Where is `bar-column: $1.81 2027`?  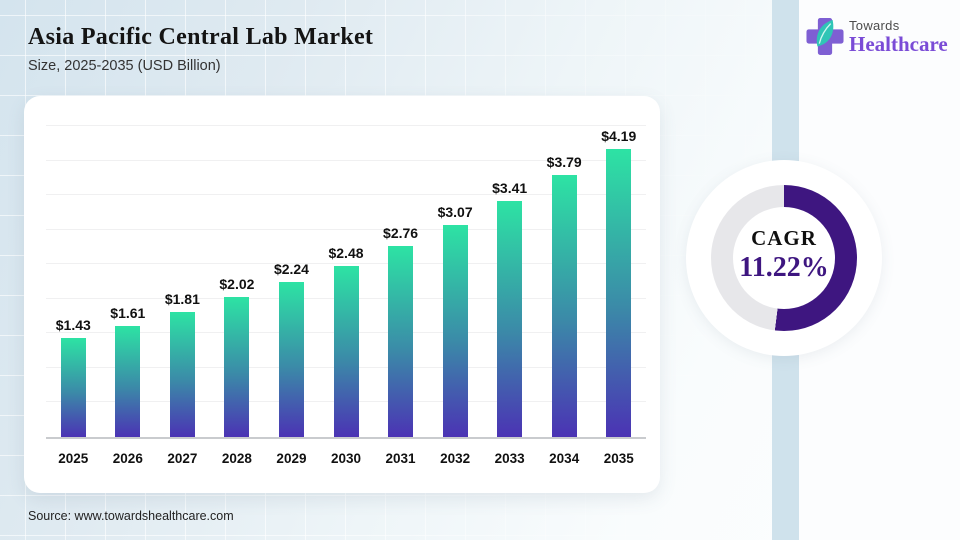
bar-column: $1.81 2027 is located at coordinates (182, 297).